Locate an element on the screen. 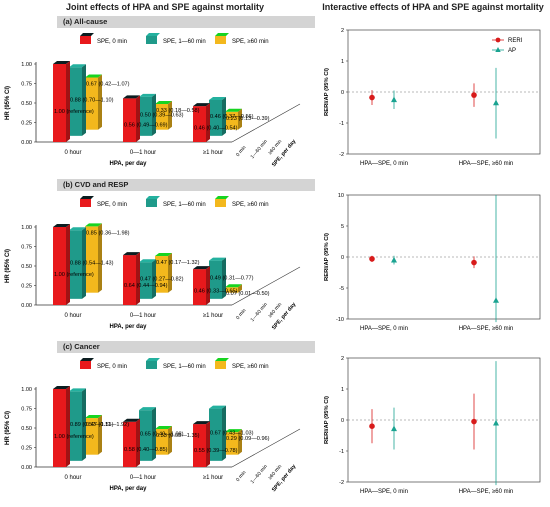 The image size is (550, 507). legend-label: RERI is located at coordinates (515, 41).